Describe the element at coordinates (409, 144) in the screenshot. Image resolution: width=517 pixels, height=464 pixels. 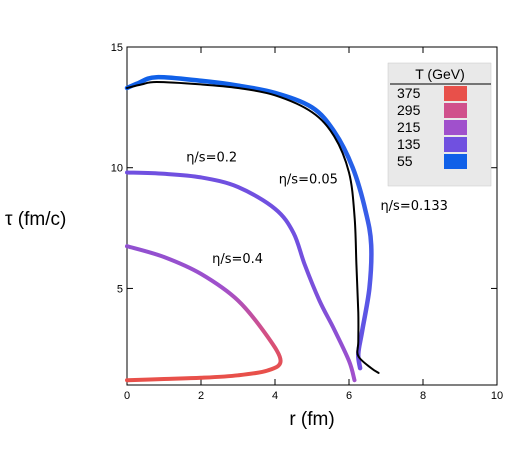
I see `legend-entry-label: 135` at that location.